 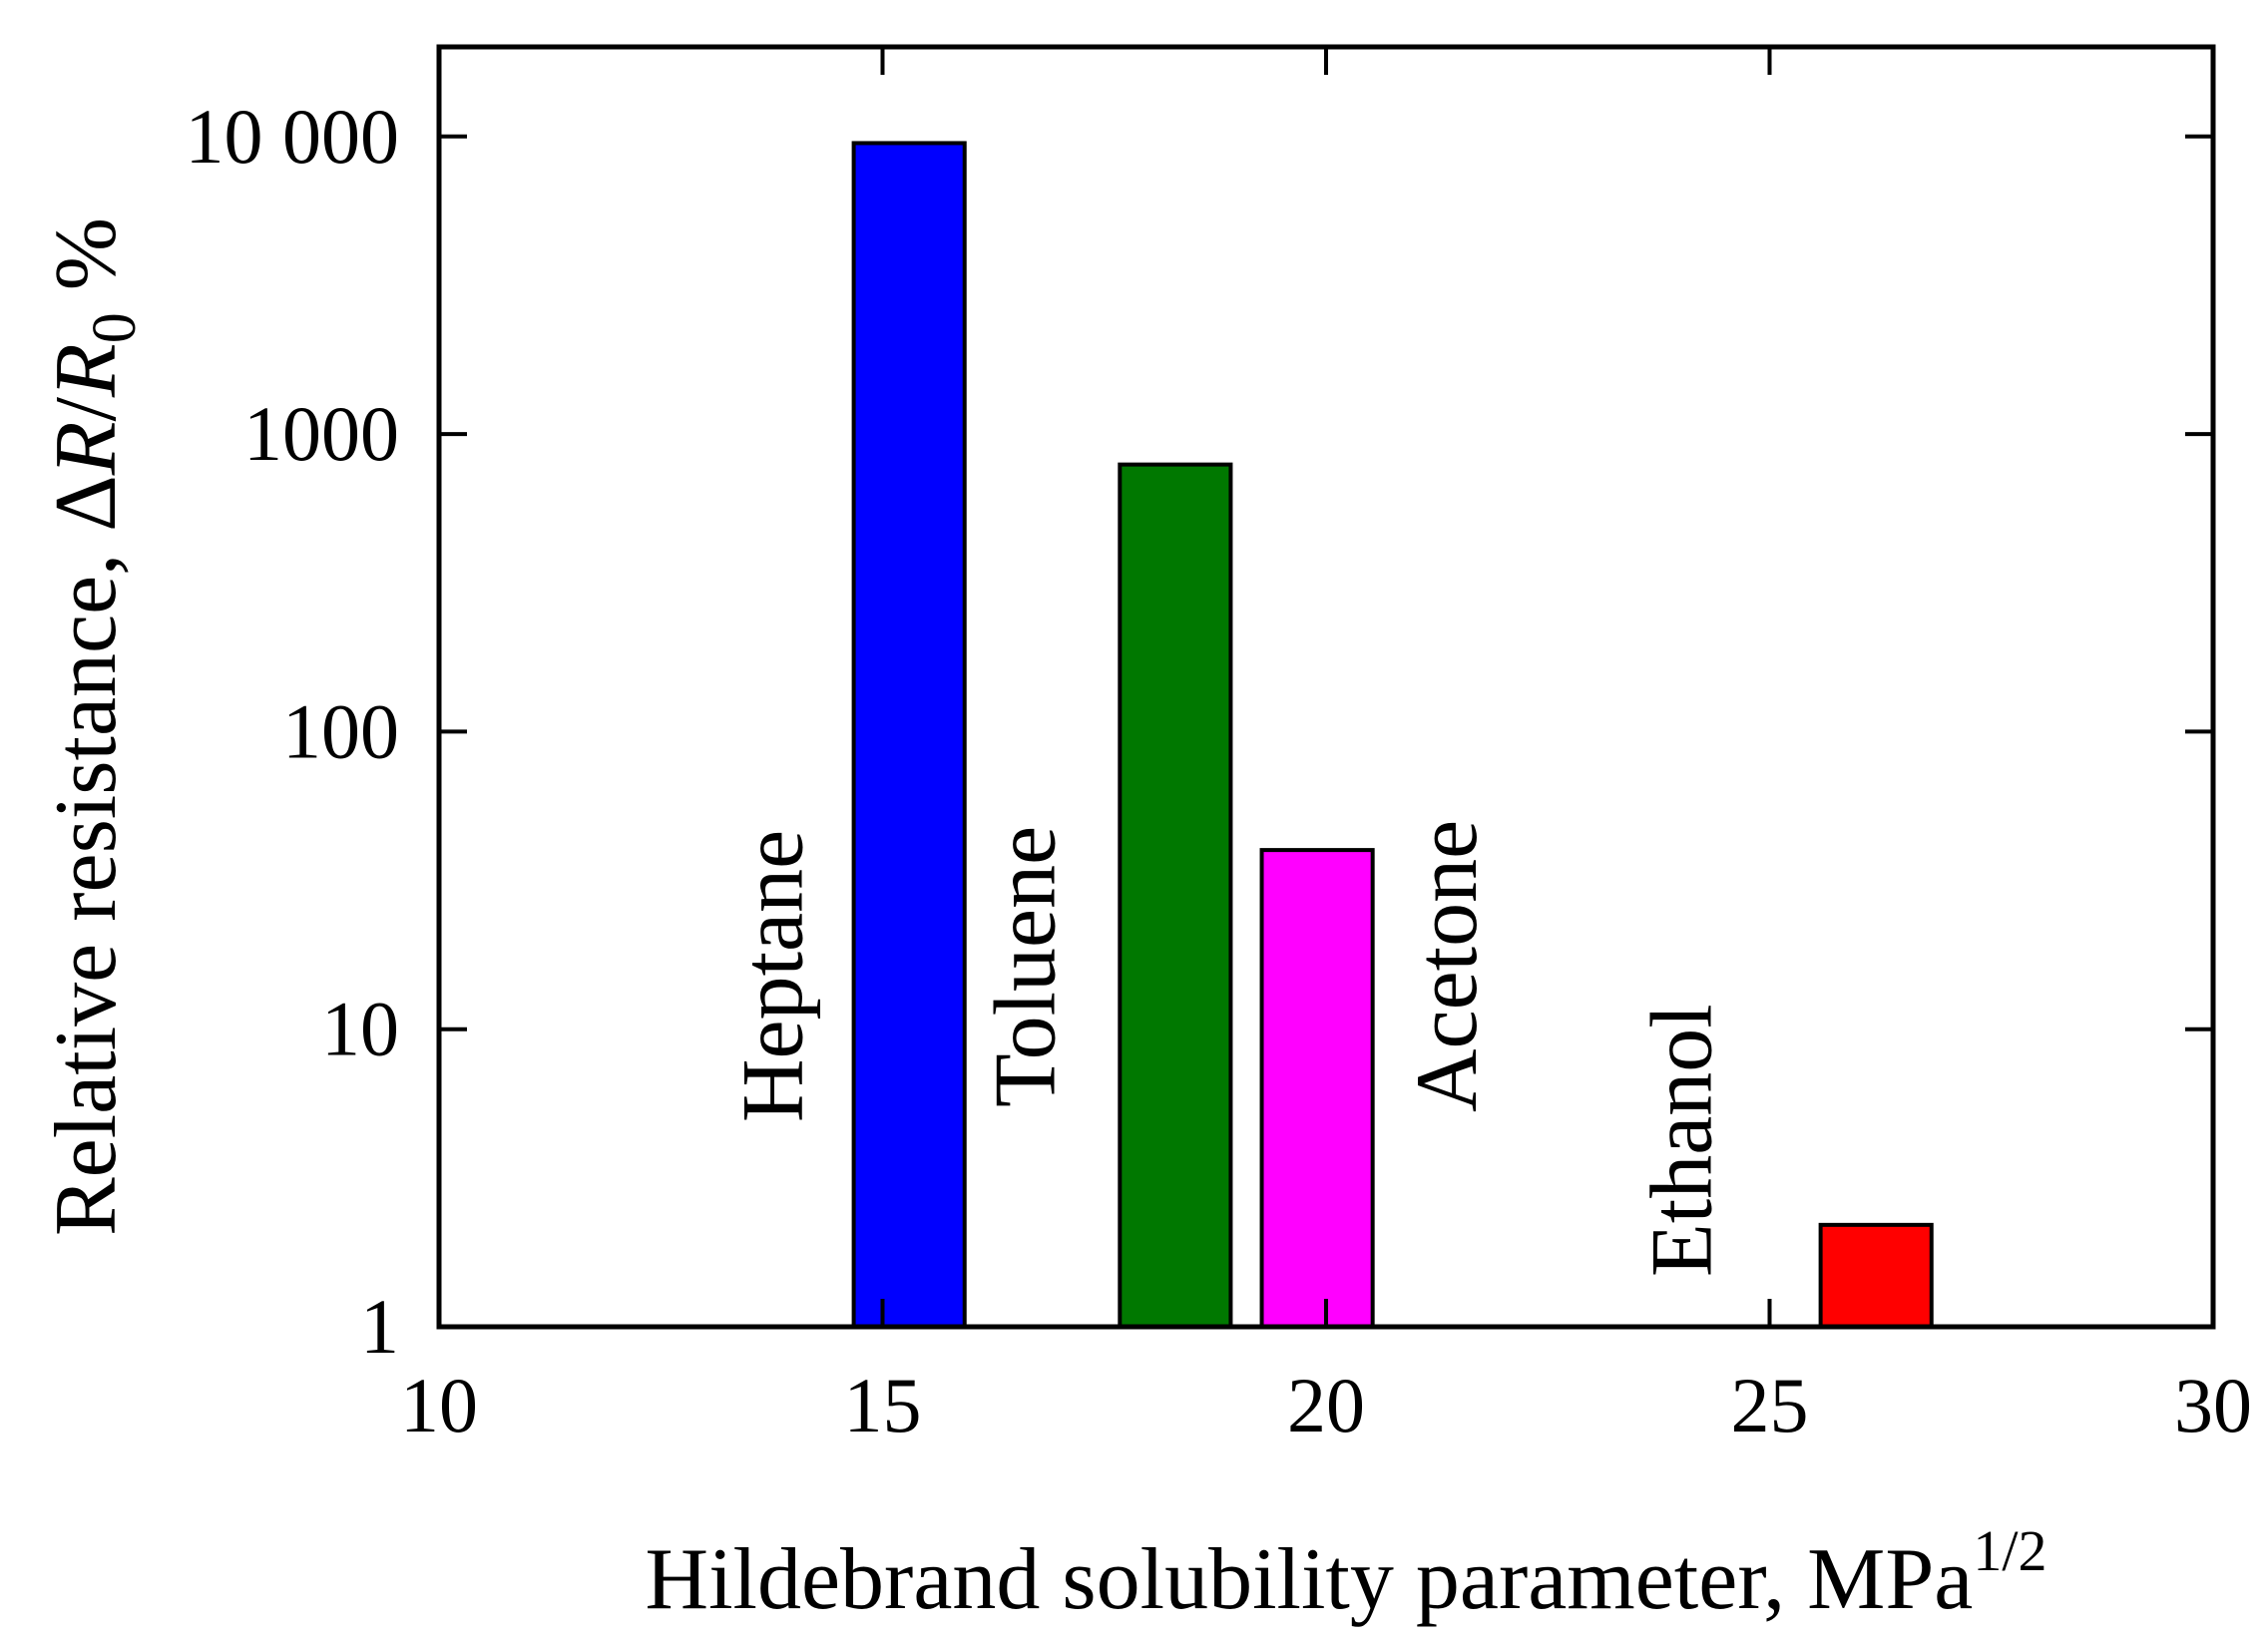 What do you see at coordinates (1770, 1405) in the screenshot?
I see `x-tick-label-25: 25` at bounding box center [1770, 1405].